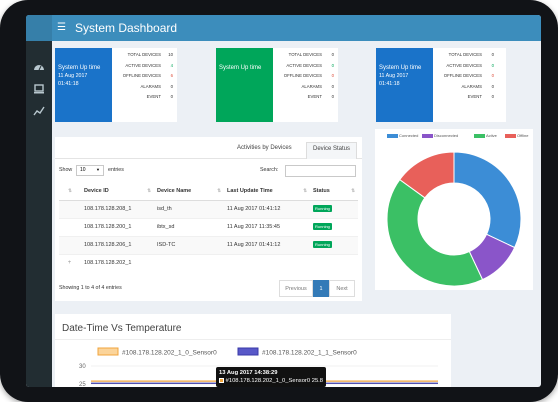 The width and height of the screenshot is (558, 402). I want to click on page-1-button: 1, so click(321, 288).